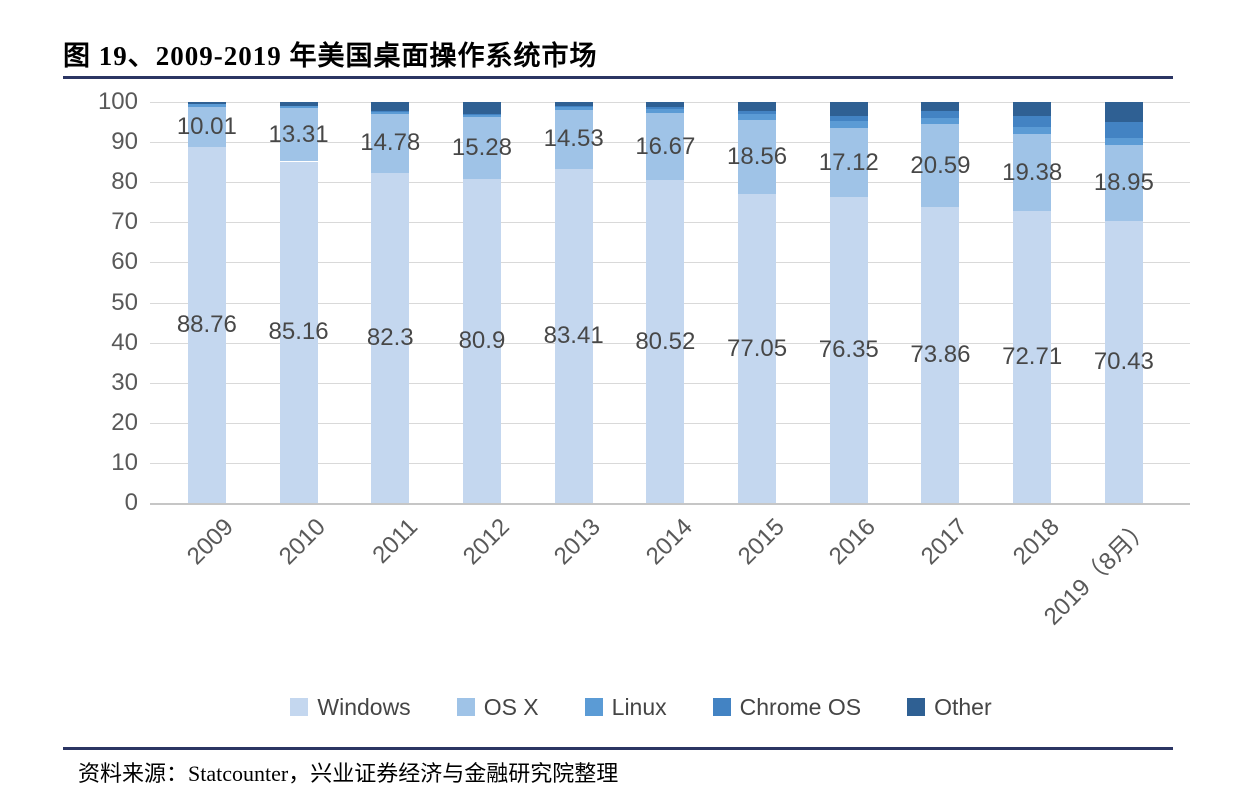  I want to click on y-axis-tick-label: 40, so click(124, 342).